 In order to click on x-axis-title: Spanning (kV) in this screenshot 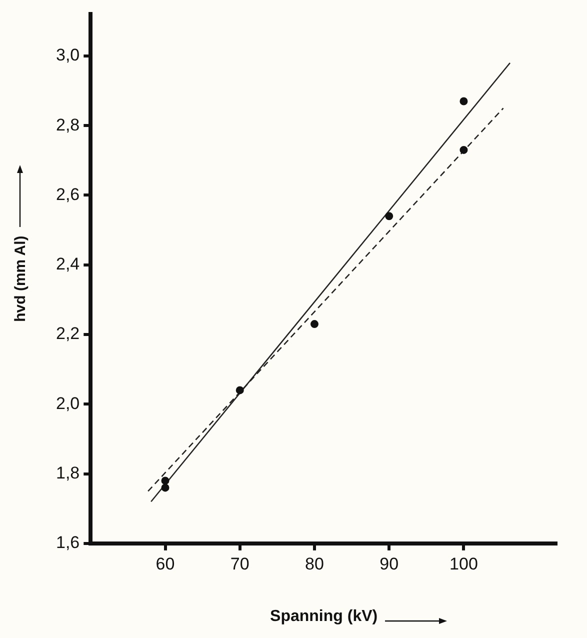, I will do `click(324, 616)`.